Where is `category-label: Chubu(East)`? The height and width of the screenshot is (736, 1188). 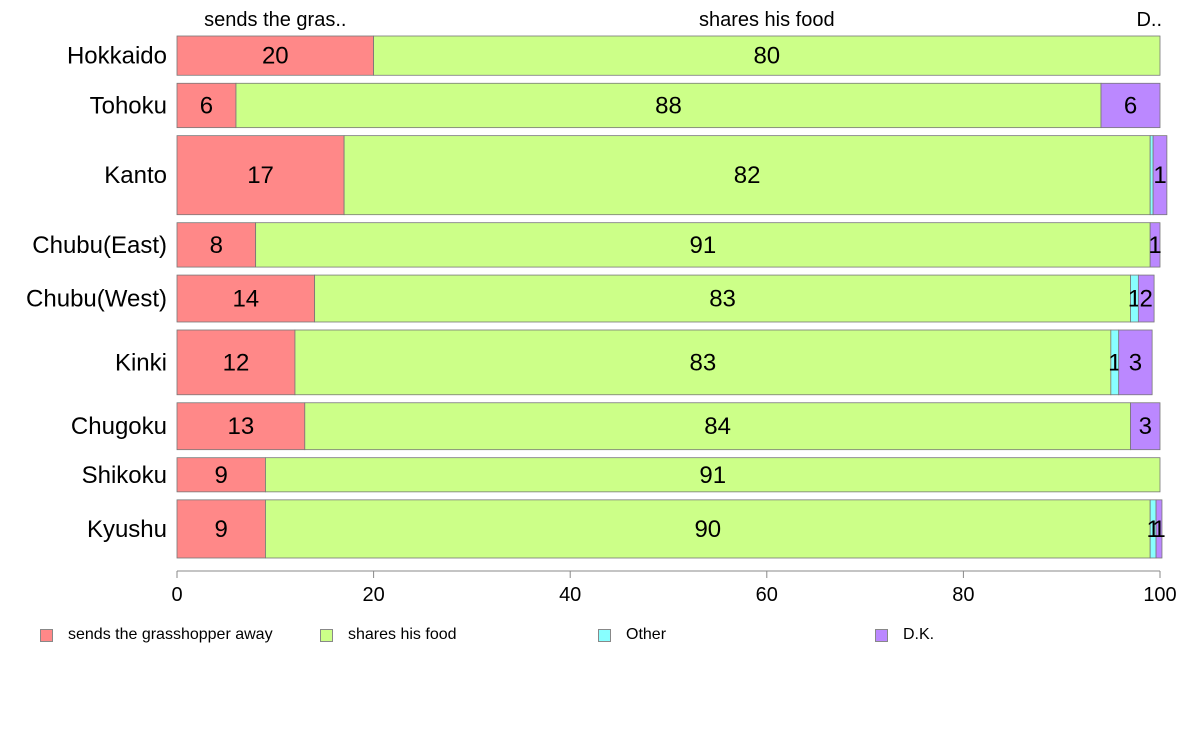 category-label: Chubu(East) is located at coordinates (99, 245).